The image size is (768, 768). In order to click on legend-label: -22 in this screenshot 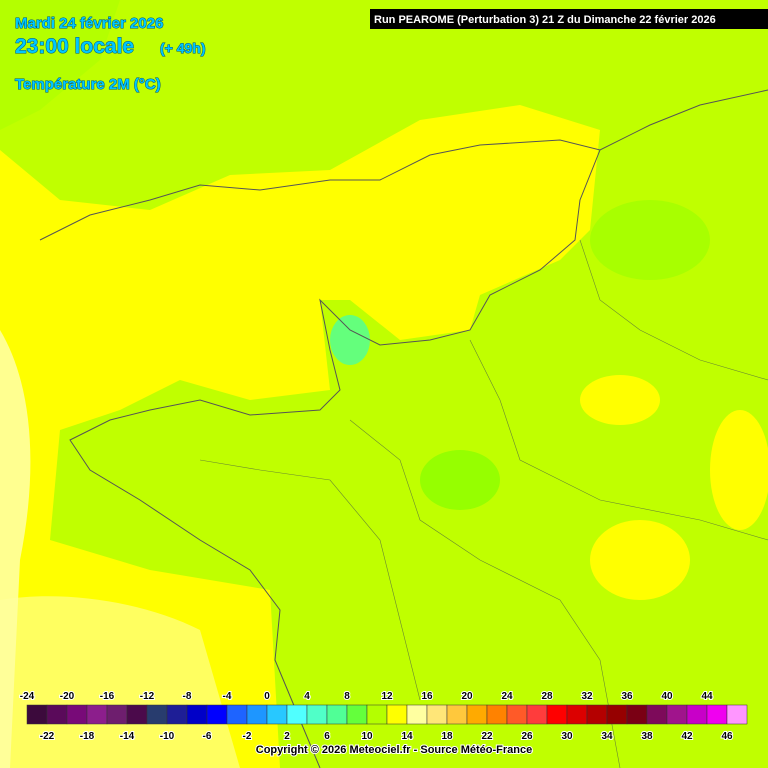, I will do `click(47, 736)`.